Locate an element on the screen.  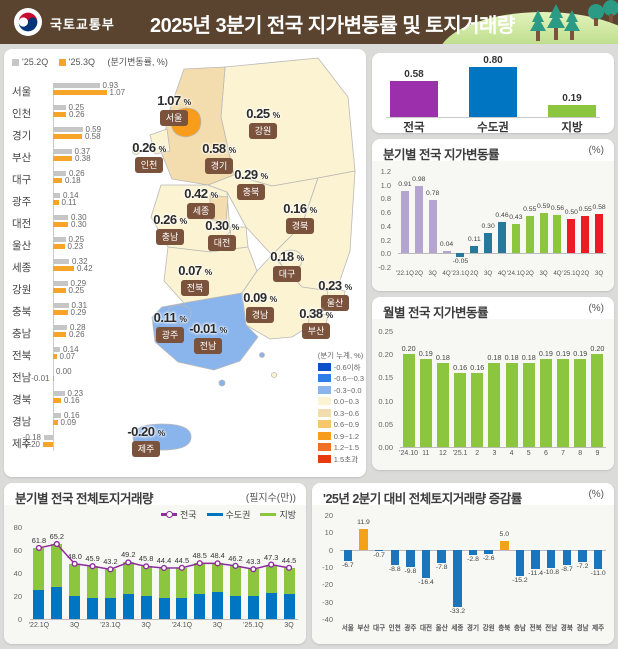
x-tick-label: 강원 is located at coordinates (488, 628).